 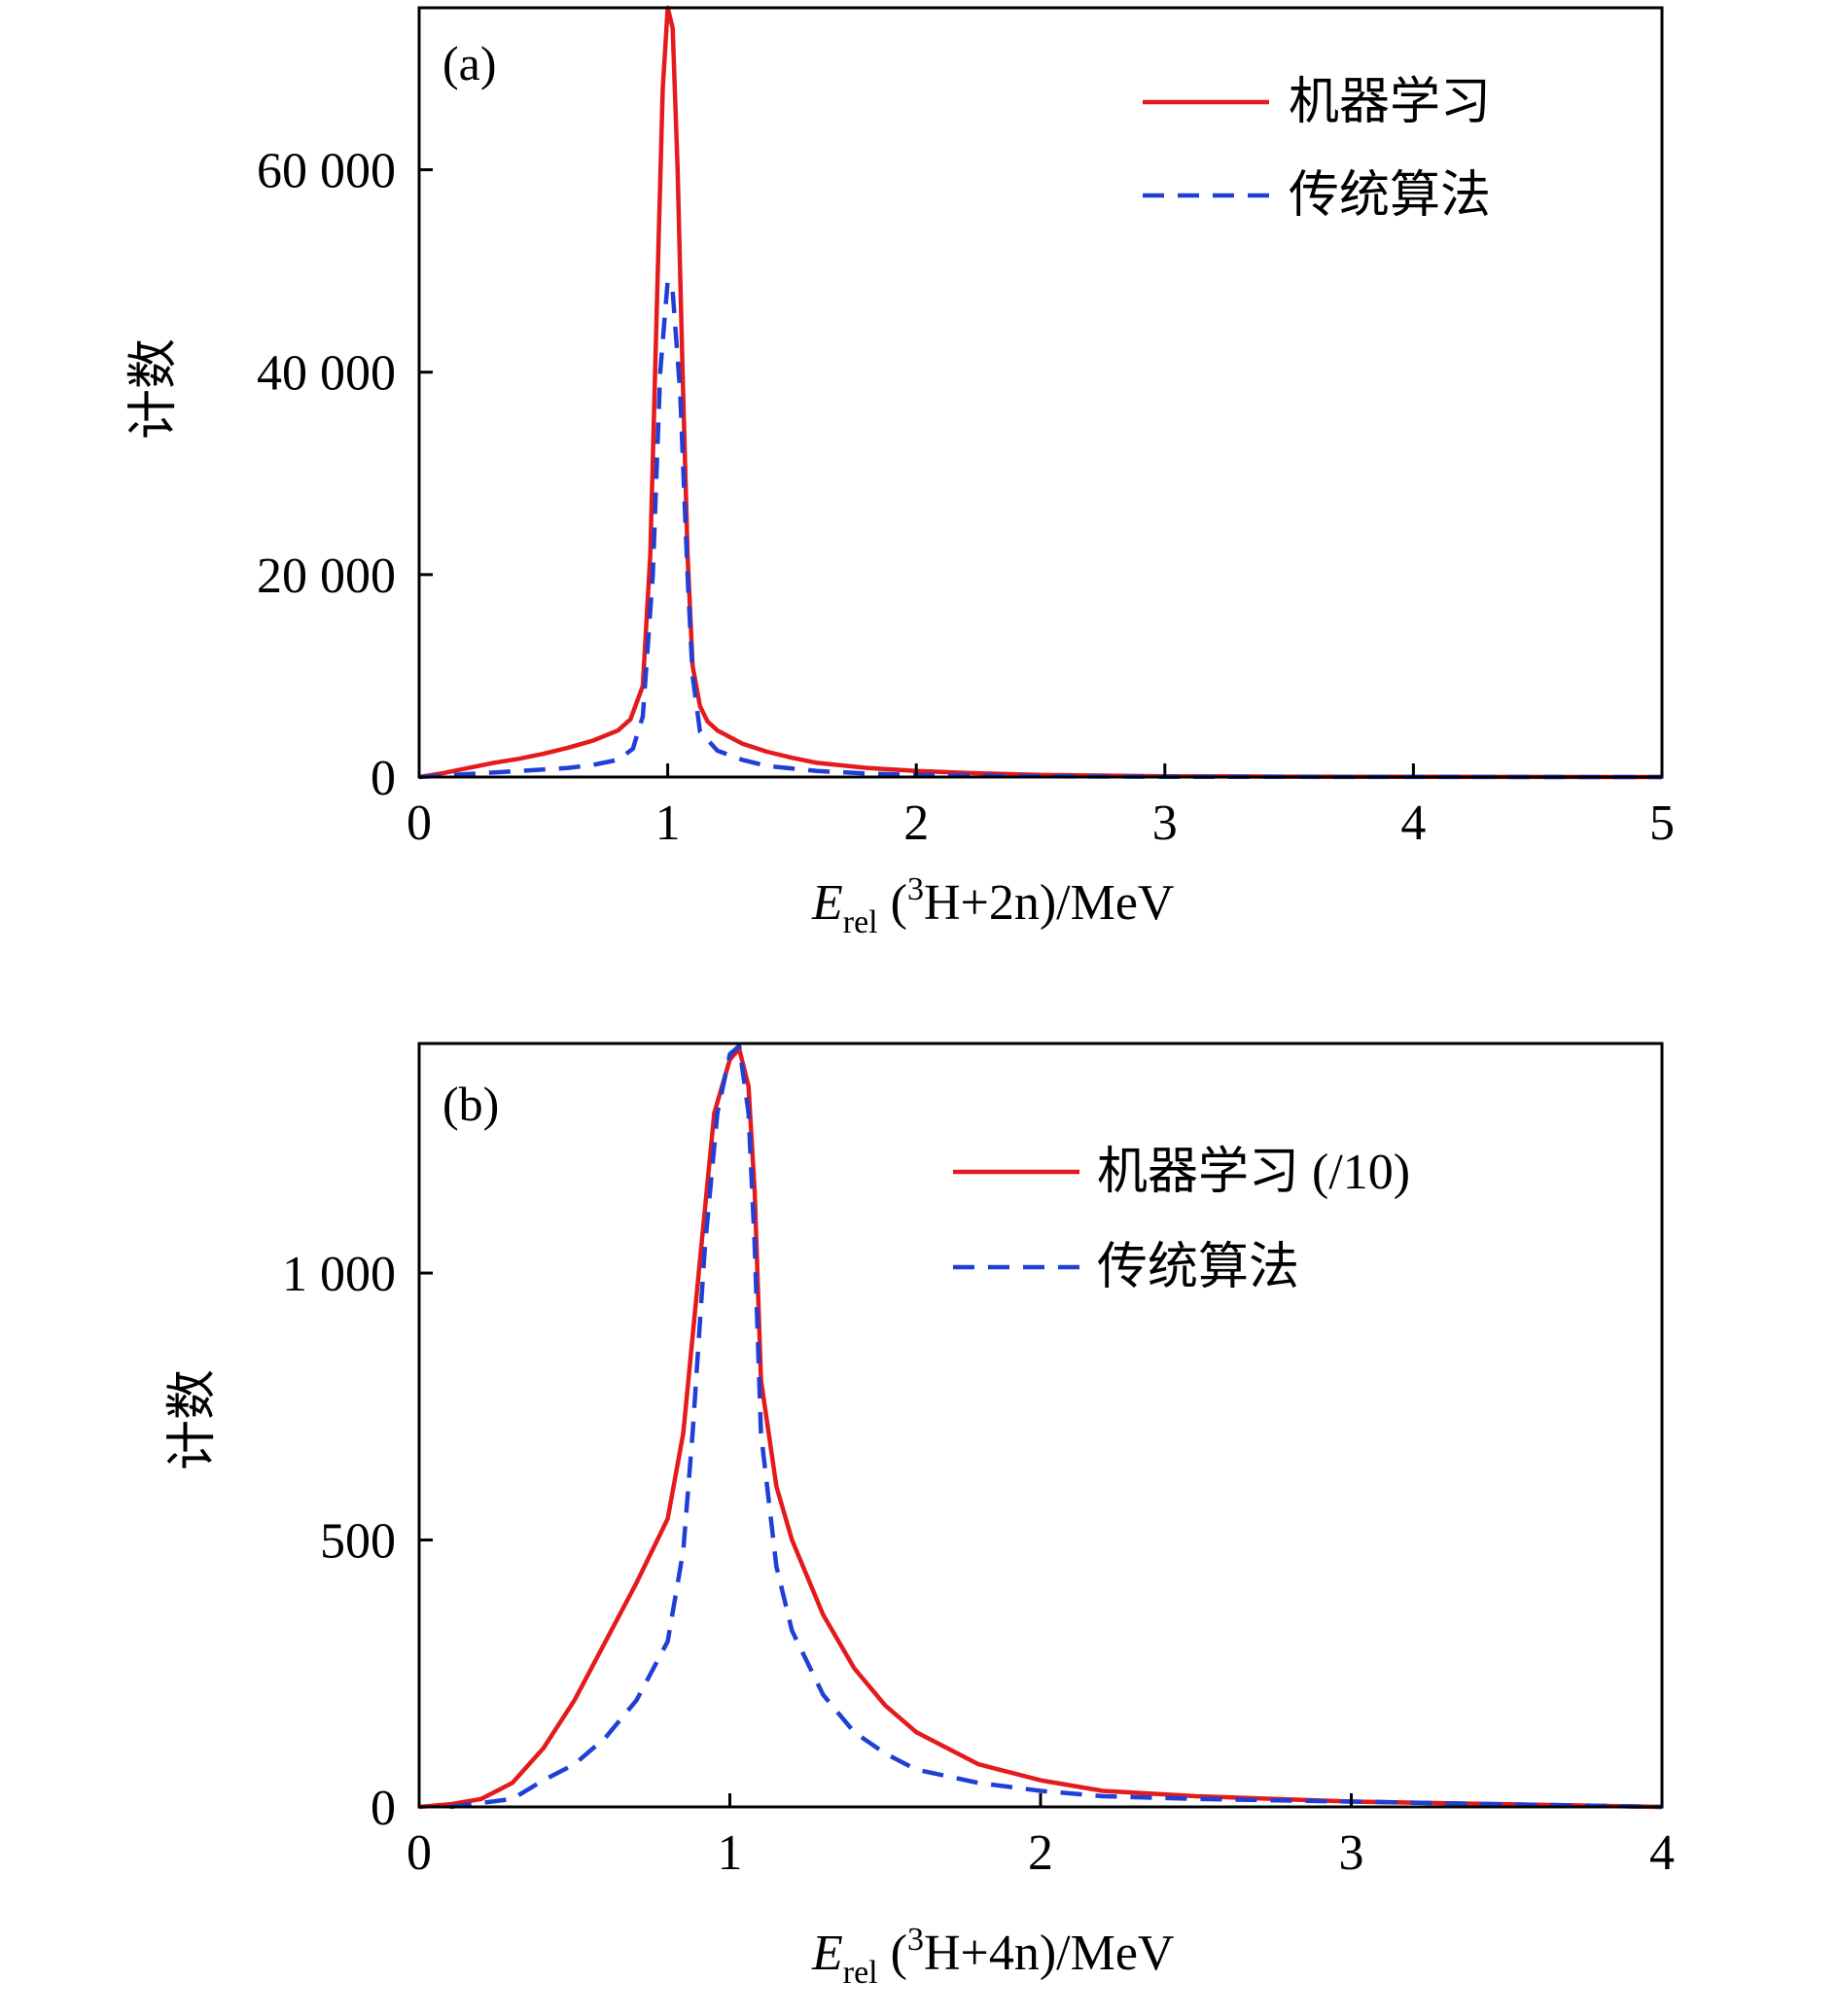 What do you see at coordinates (1390, 103) in the screenshot?
I see `legend-label-0: 机器学习` at bounding box center [1390, 103].